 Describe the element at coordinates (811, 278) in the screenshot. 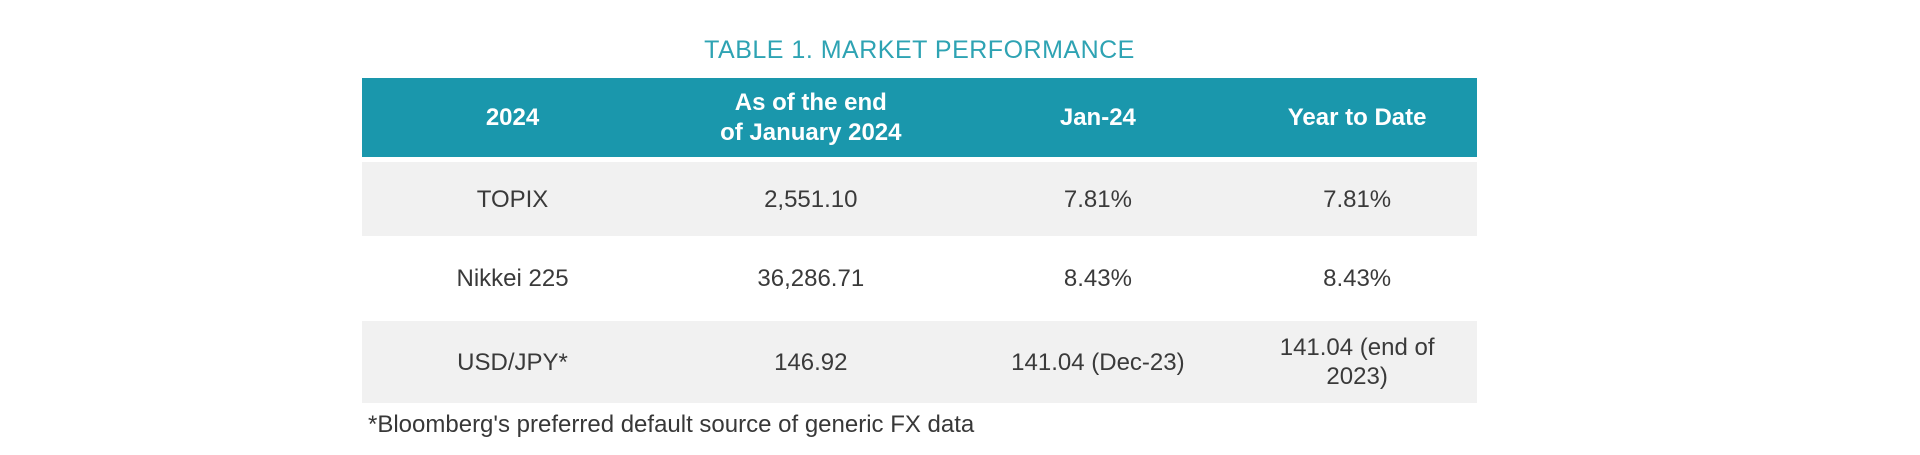

I see `cell-nikkei-level: 36,286.71` at that location.